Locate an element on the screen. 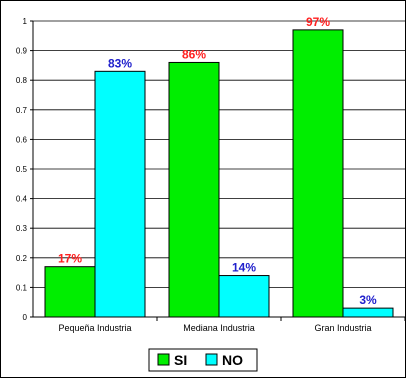  y-axis: 0 0.1 0.2 0.3 0.4 0.5 0.6 0.7 0.8 0.9 1 is located at coordinates (25, 169).